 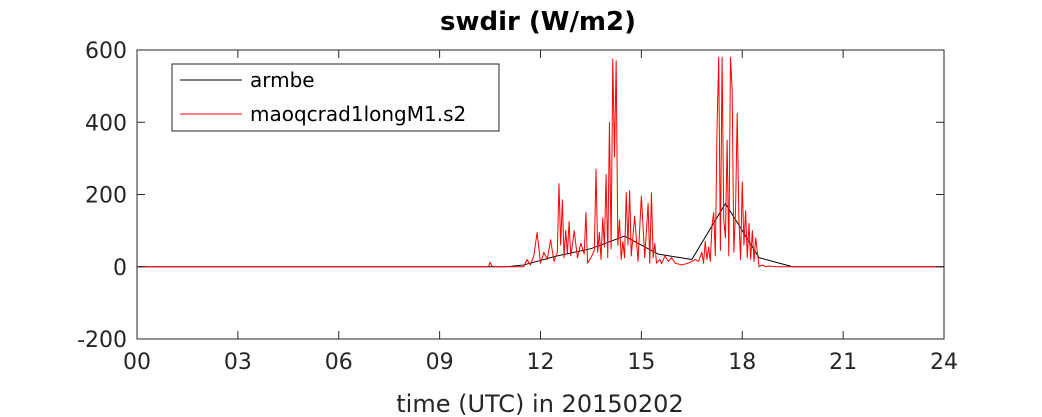 I want to click on y-tick-label: -200, so click(x=102, y=340).